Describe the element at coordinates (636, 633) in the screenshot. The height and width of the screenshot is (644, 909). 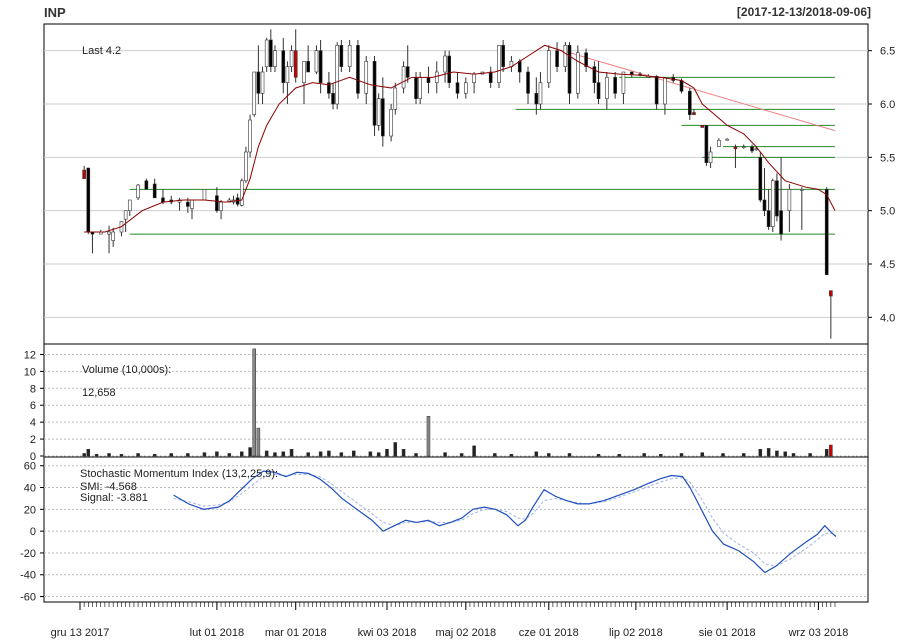
I see `x-tick-label: lip 02 2018` at that location.